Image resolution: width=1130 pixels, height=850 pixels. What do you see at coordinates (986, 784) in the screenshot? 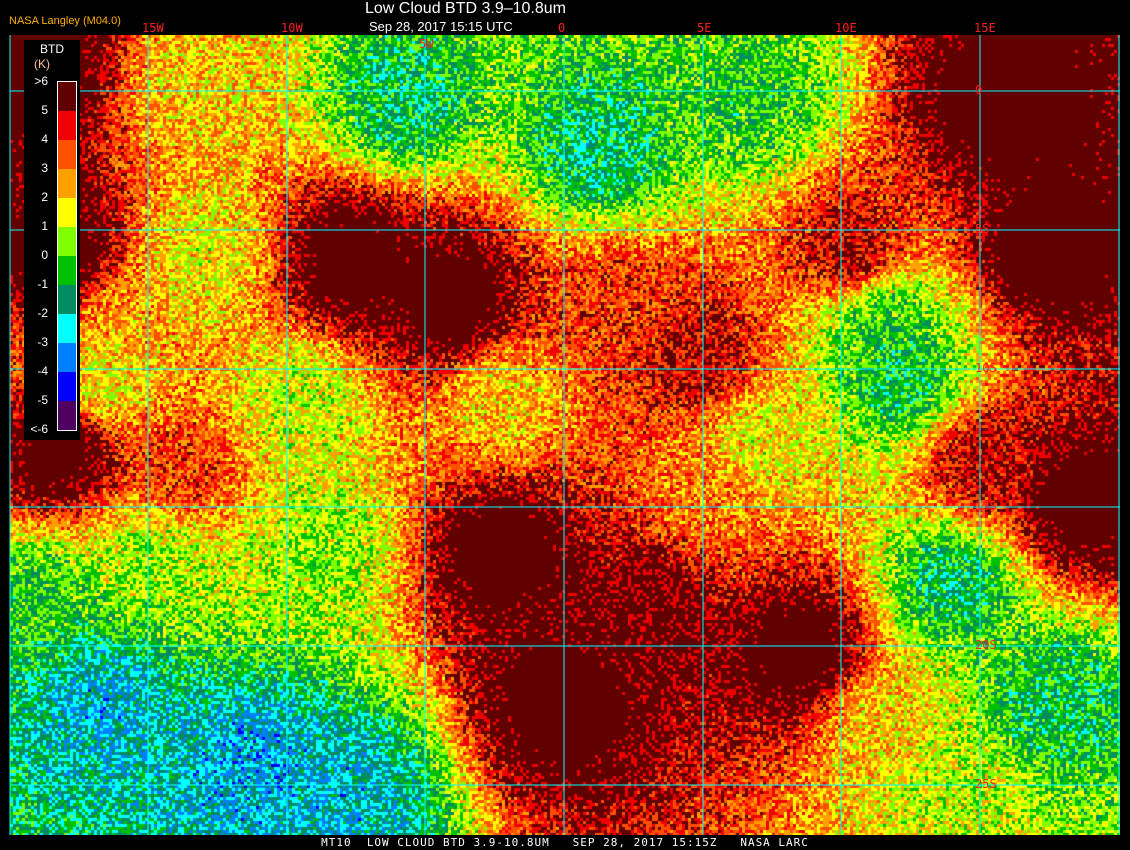
I see `latitude-label: 25S` at bounding box center [986, 784].